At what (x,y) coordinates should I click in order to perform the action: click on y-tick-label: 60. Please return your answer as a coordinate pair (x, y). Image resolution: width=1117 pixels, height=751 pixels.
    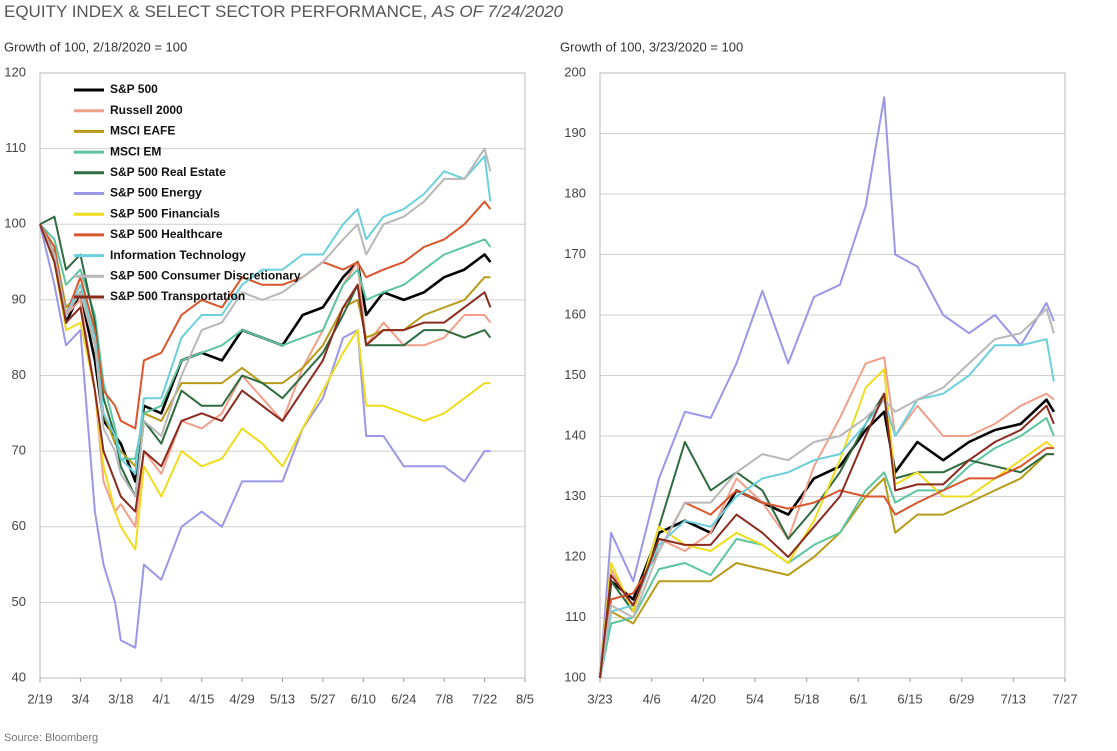
    Looking at the image, I should click on (19, 525).